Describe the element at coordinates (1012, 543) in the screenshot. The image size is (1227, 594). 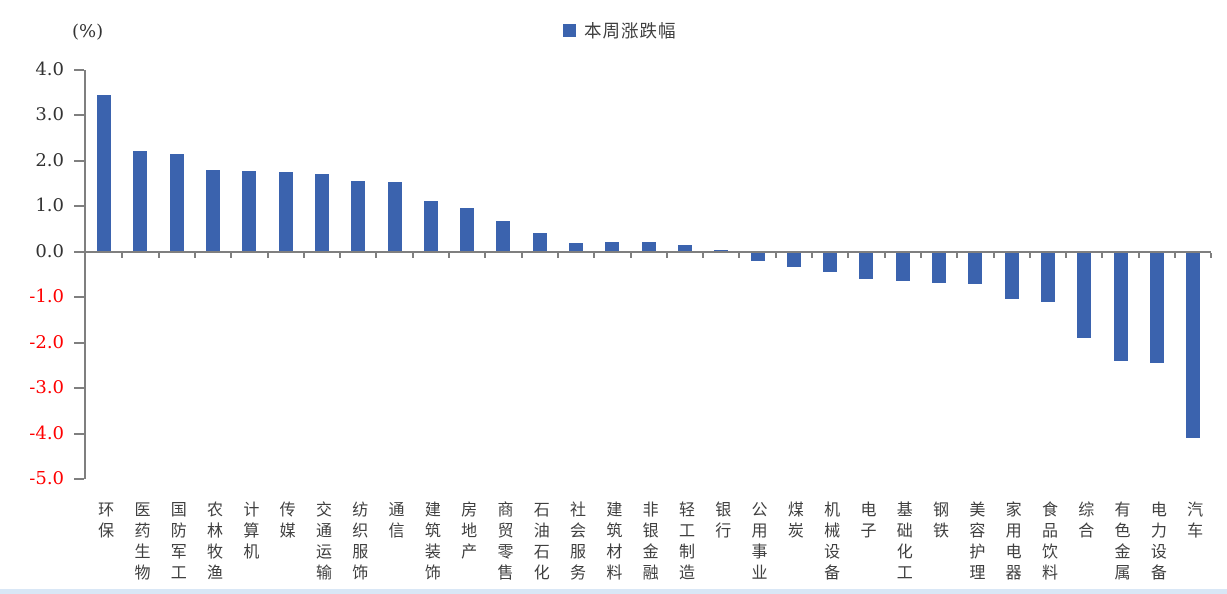
I see `x-category-label: 家用电器` at that location.